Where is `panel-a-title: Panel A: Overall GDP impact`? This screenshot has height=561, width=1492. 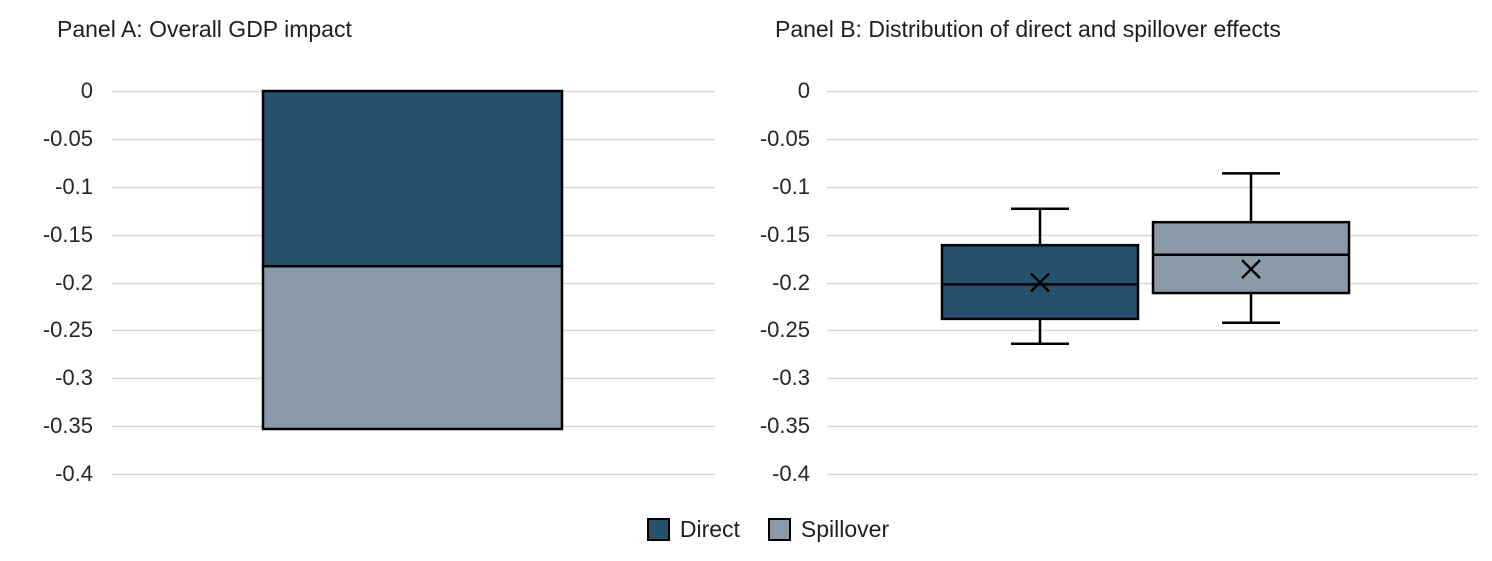
panel-a-title: Panel A: Overall GDP impact is located at coordinates (204, 29).